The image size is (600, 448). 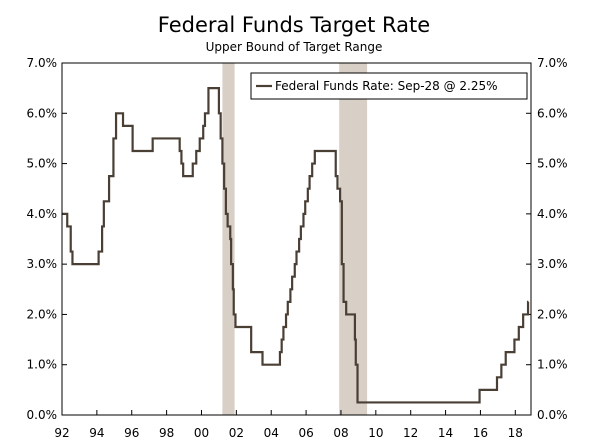 I want to click on x-tick-label-12: 16, so click(x=480, y=433).